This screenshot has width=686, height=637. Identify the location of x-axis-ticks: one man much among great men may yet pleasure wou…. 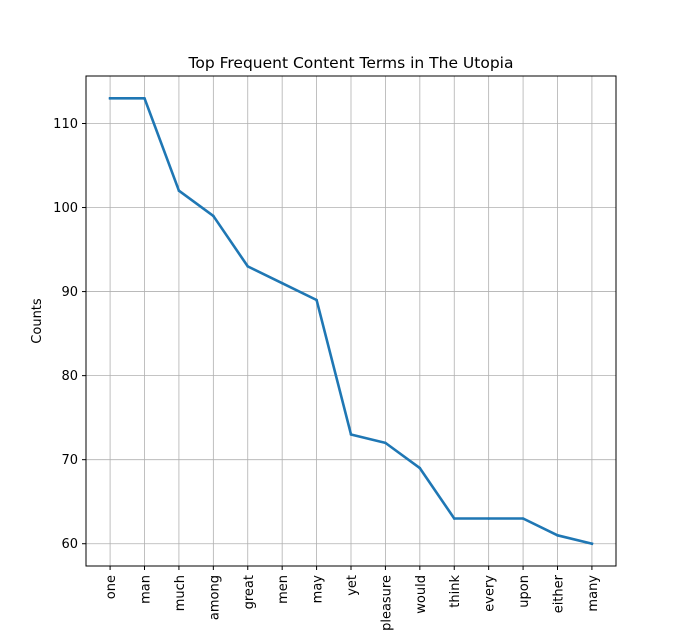
(352, 598).